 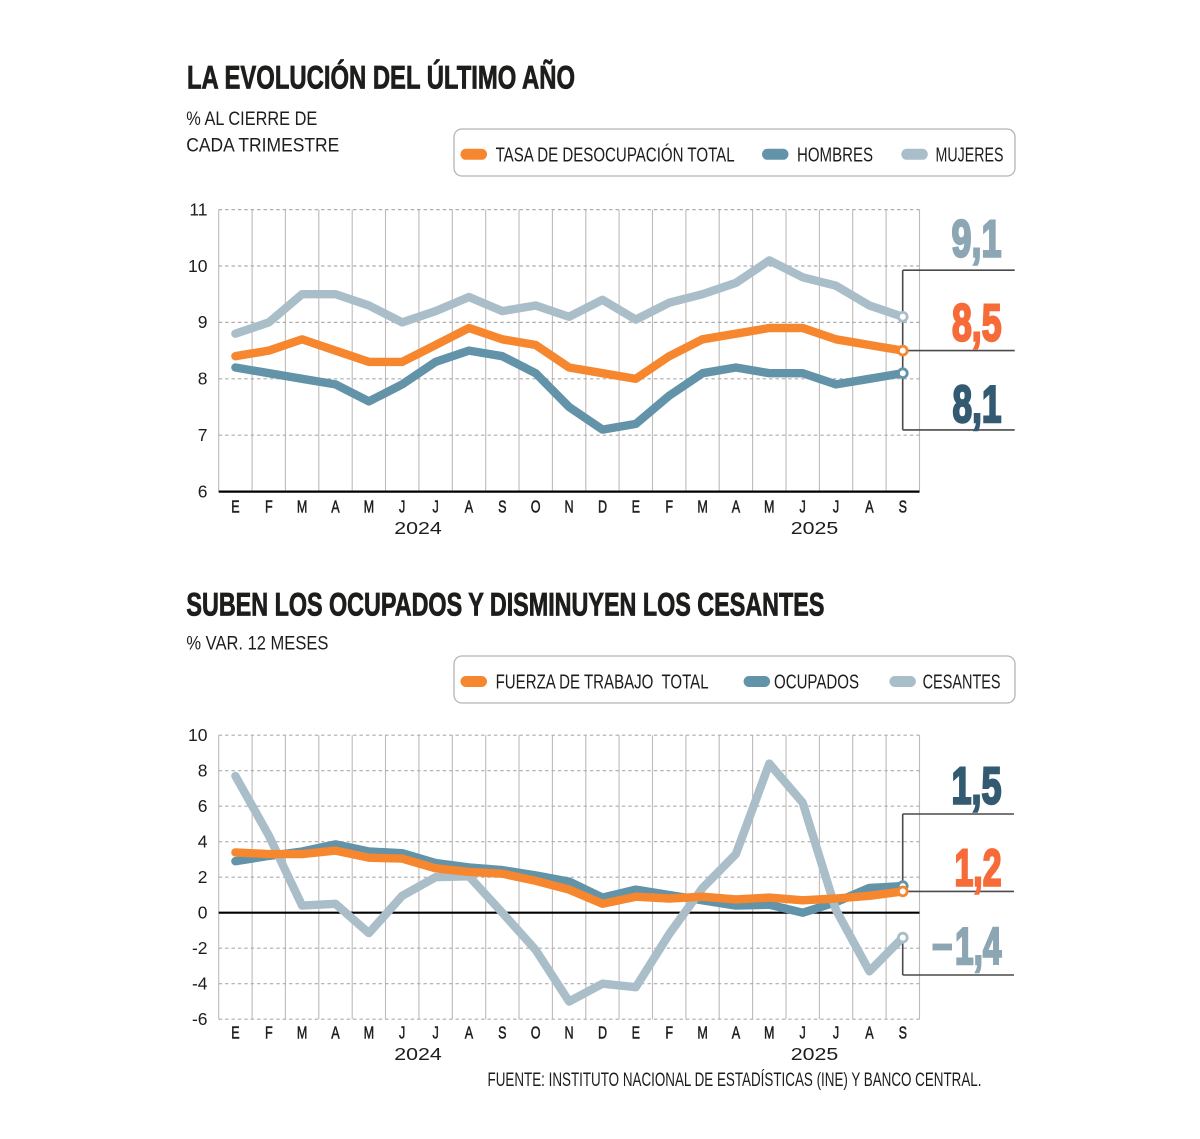 I want to click on svg-text: 8,1, so click(x=977, y=405).